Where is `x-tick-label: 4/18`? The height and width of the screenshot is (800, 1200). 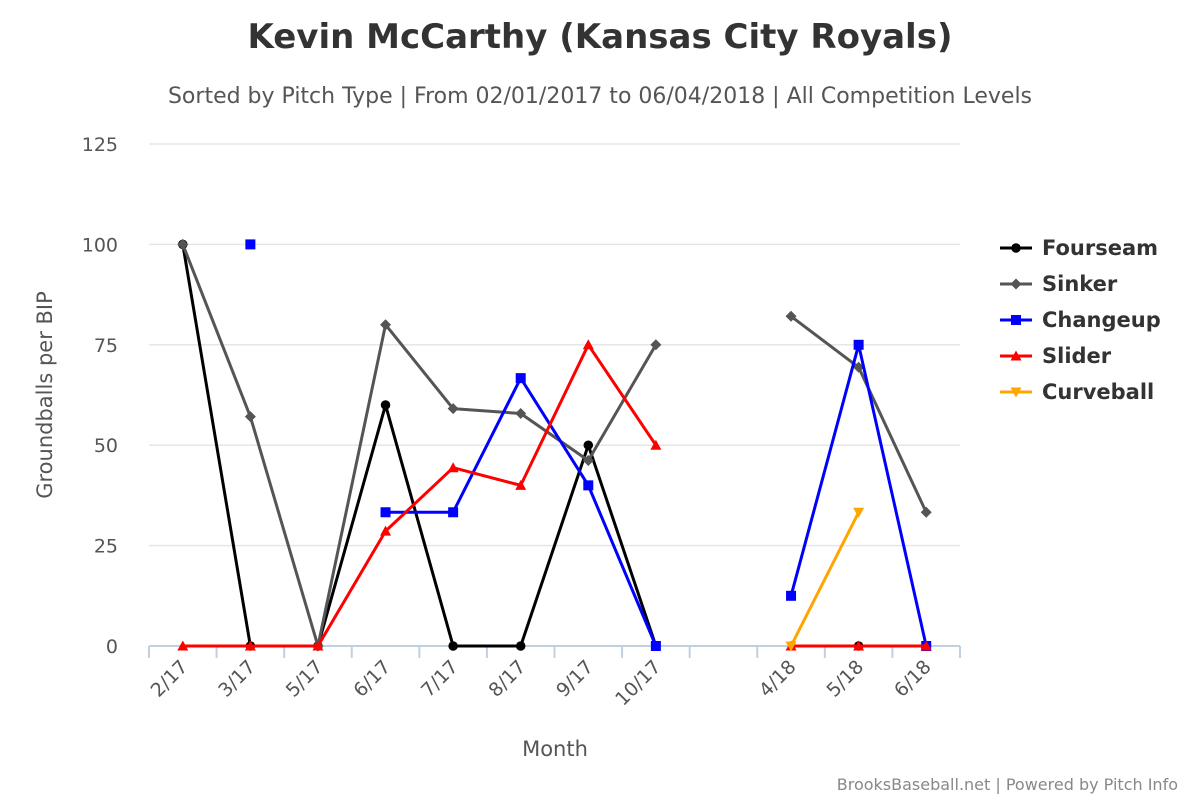
x-tick-label: 4/18 is located at coordinates (778, 679).